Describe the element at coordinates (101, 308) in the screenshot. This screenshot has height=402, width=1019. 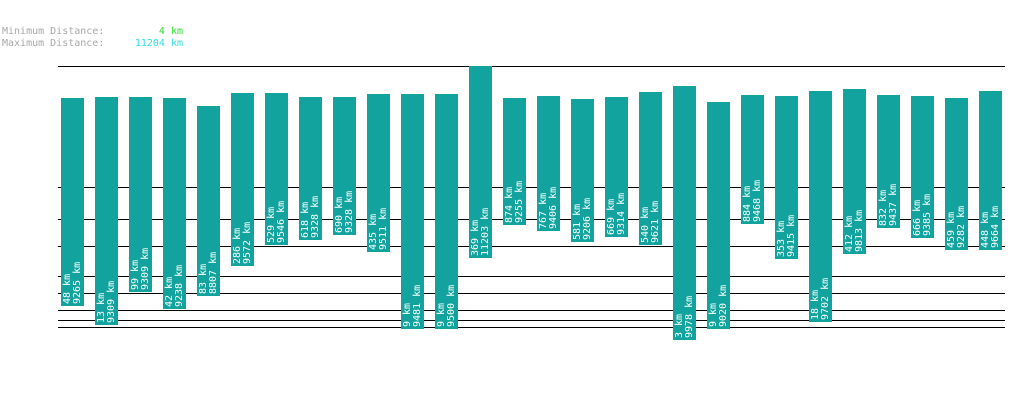
I see `bar-min-label: 13 km` at that location.